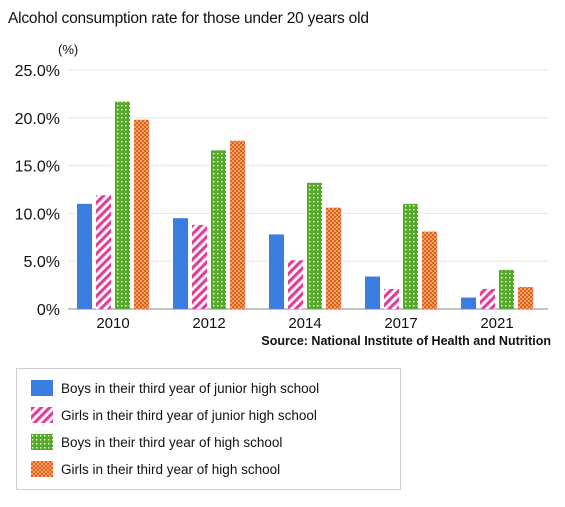  What do you see at coordinates (172, 442) in the screenshot?
I see `legend-label: Boys in their third year of high school` at bounding box center [172, 442].